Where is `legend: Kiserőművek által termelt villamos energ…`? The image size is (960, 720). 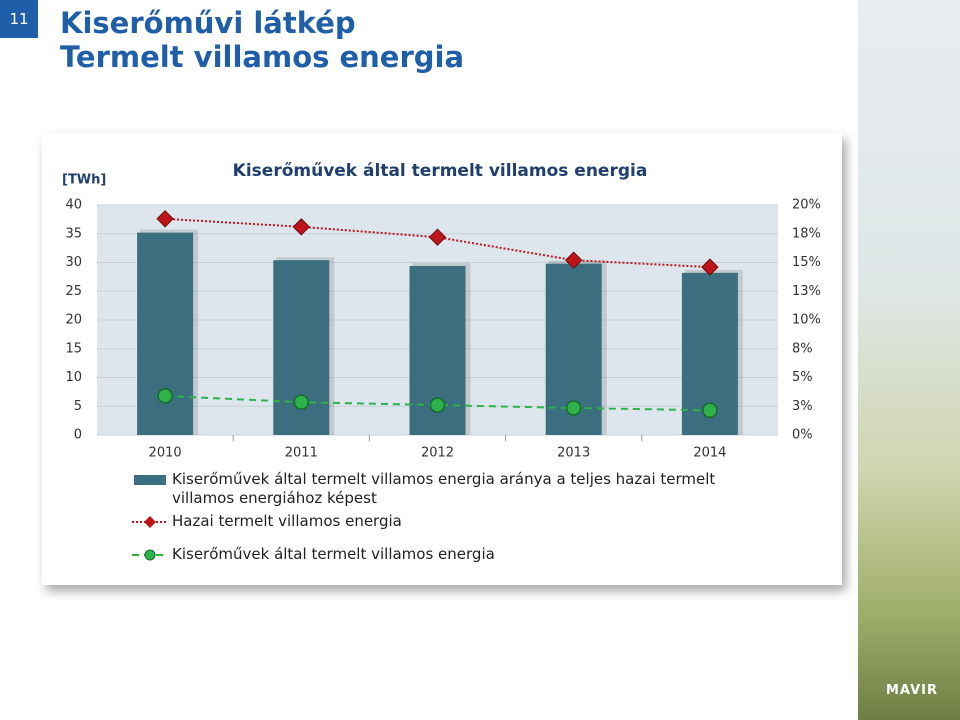 legend: Kiserőművek által termelt villamos energ… is located at coordinates (452, 519).